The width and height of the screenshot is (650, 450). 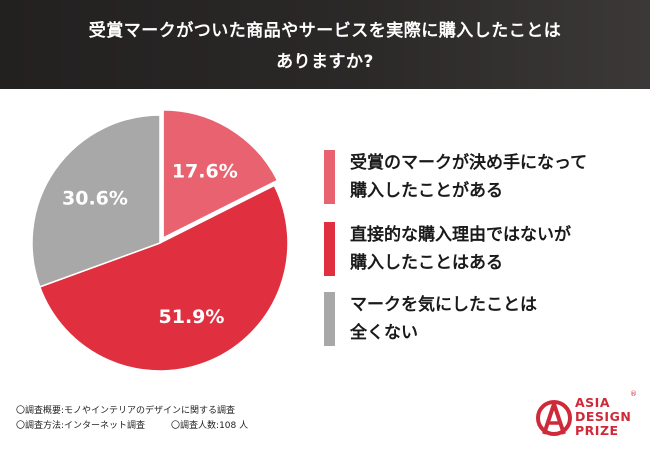 What do you see at coordinates (325, 31) in the screenshot?
I see `chart-title-line-1: 受賞マークがついた商品やサービスを実際に購入したことは` at bounding box center [325, 31].